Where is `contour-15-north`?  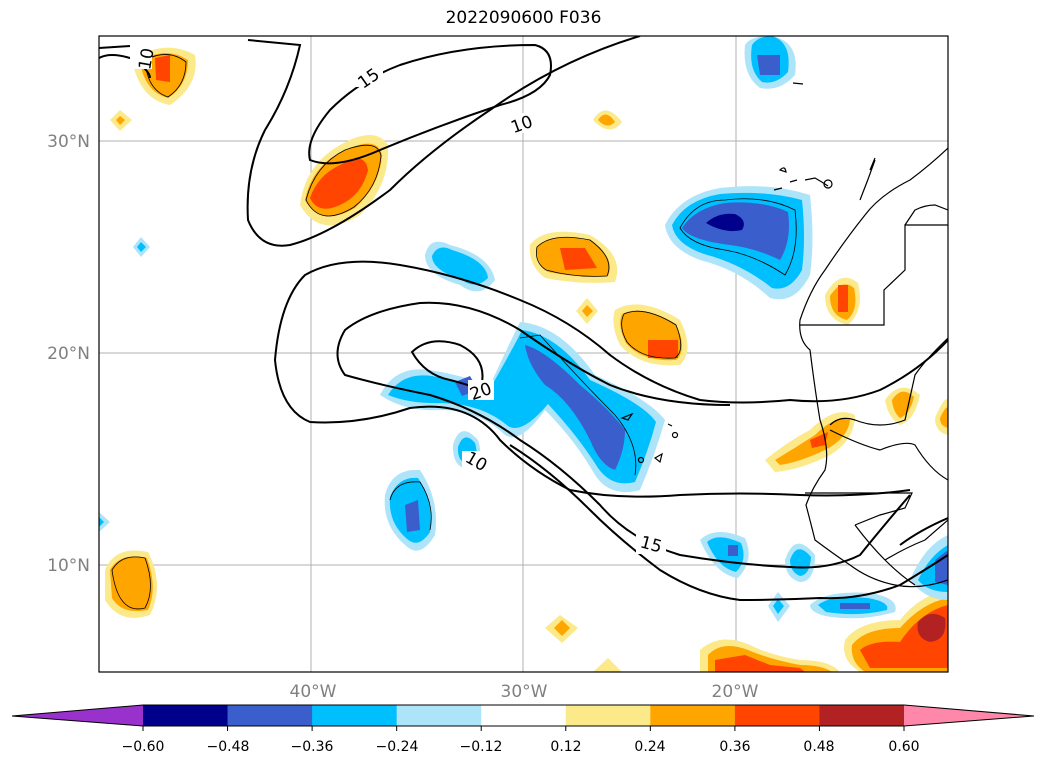 contour-15-north is located at coordinates (443, 141).